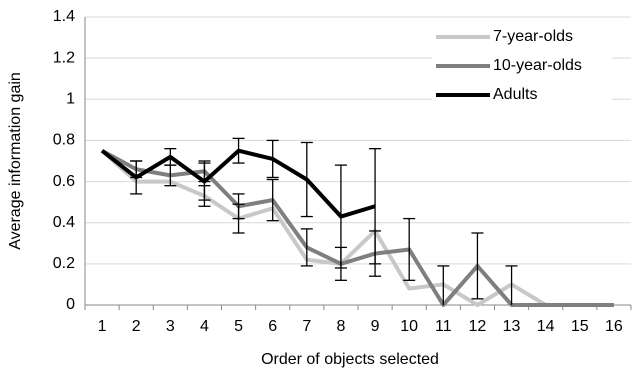 This screenshot has width=635, height=371. Describe the element at coordinates (136, 326) in the screenshot. I see `x-tick-label: 2` at that location.